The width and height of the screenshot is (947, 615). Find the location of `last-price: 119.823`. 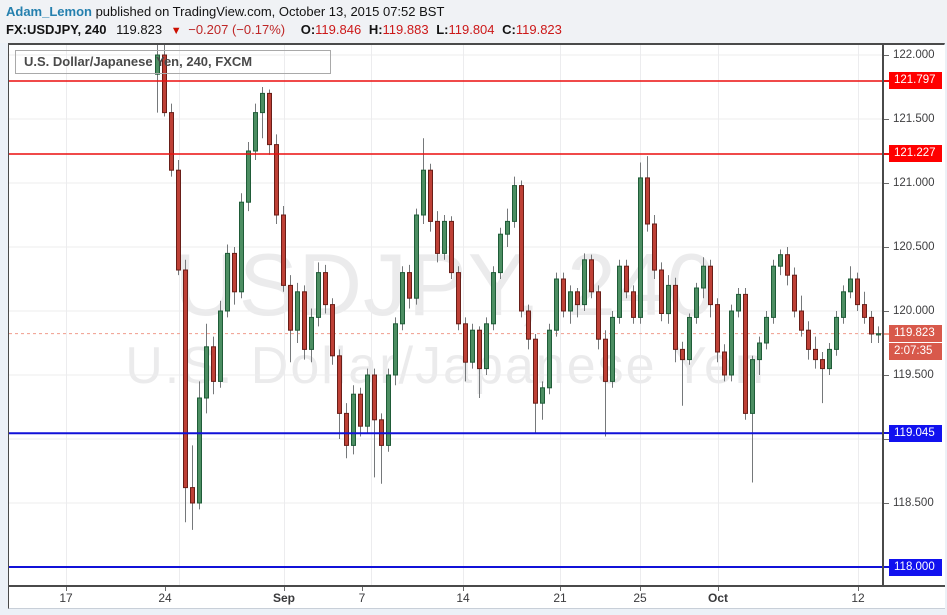

last-price: 119.823 is located at coordinates (139, 29).